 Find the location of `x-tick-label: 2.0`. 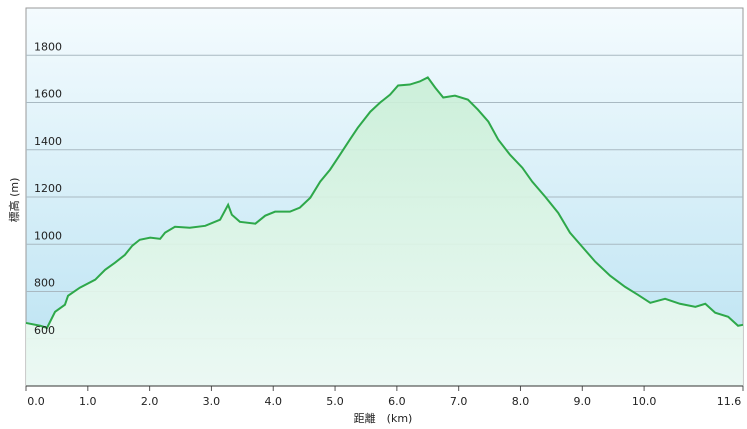

x-tick-label: 2.0 is located at coordinates (150, 401).